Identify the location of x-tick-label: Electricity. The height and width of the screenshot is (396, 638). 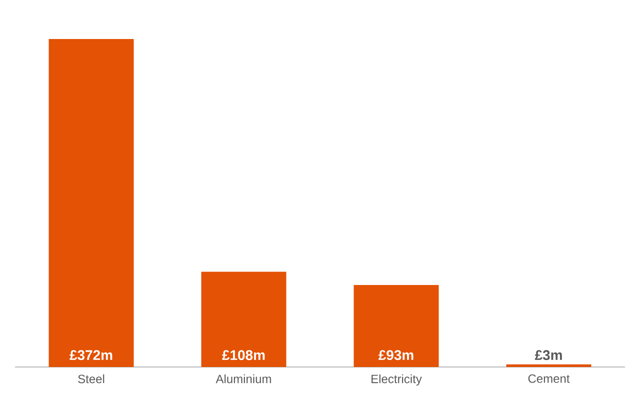
(397, 380).